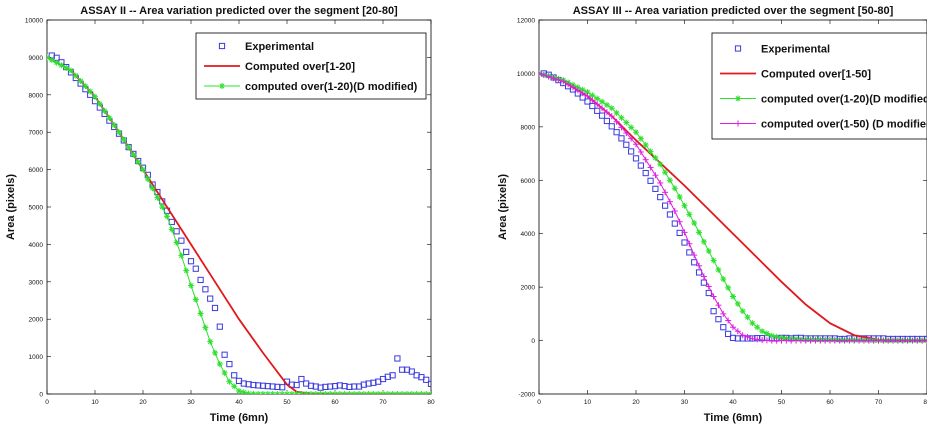 The image size is (927, 428). I want to click on legend-entry: Experimental, so click(266, 47).